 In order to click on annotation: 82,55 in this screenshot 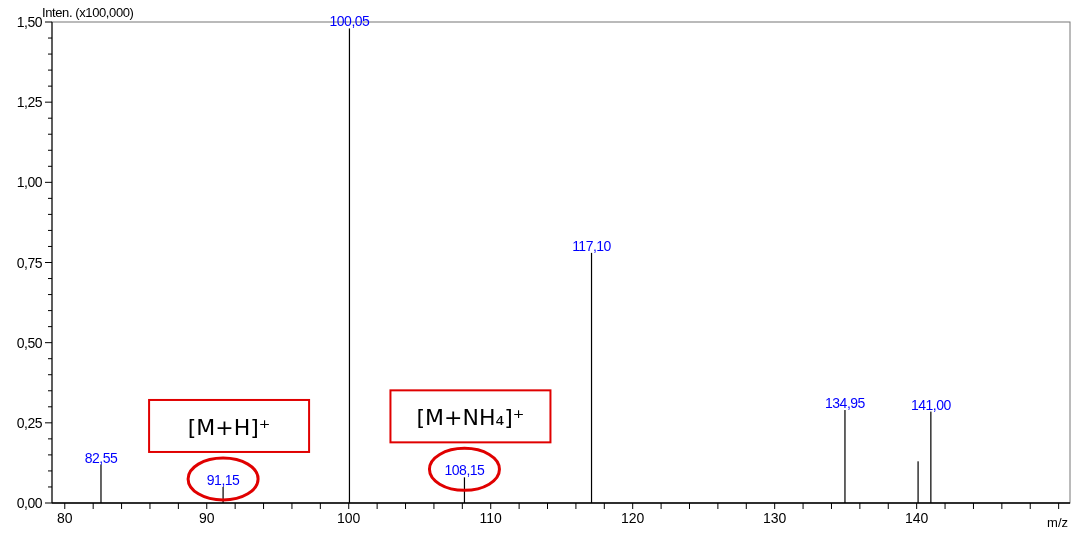, I will do `click(101, 457)`.